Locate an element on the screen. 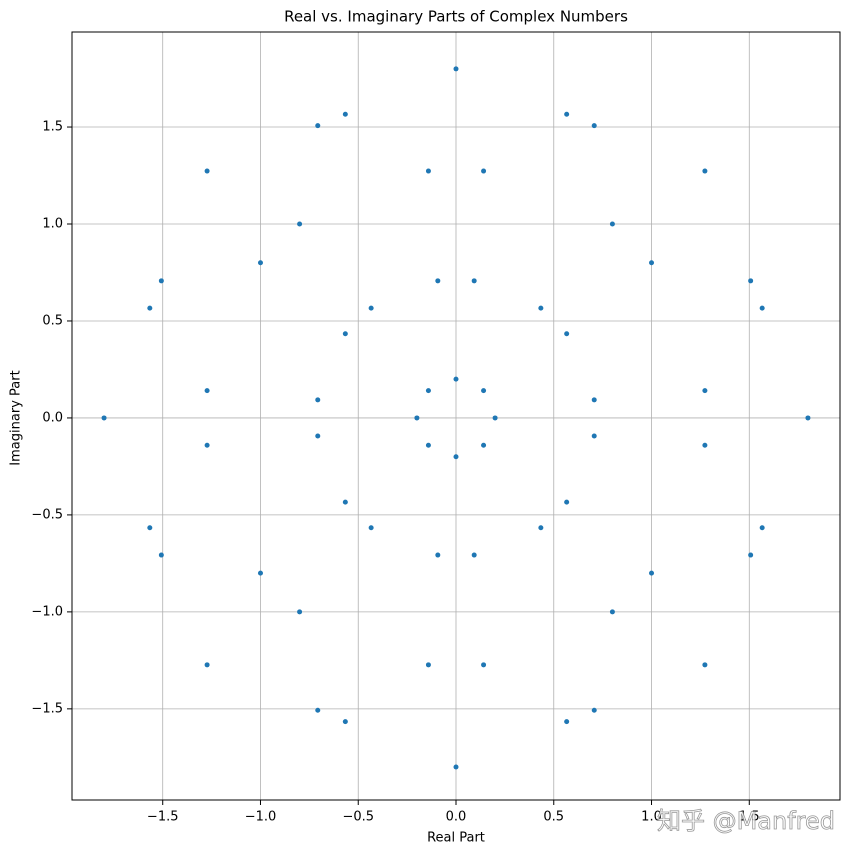 Image resolution: width=857 pixels, height=859 pixels. x-tick-label: 1.5 is located at coordinates (749, 817).